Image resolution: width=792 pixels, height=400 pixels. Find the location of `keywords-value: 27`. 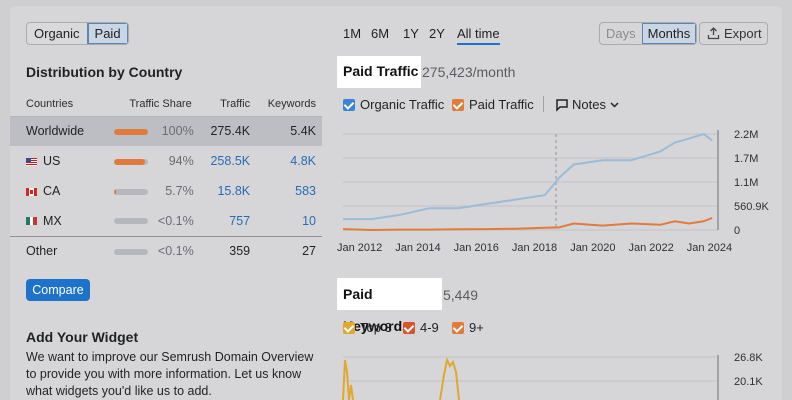

keywords-value: 27 is located at coordinates (289, 250).